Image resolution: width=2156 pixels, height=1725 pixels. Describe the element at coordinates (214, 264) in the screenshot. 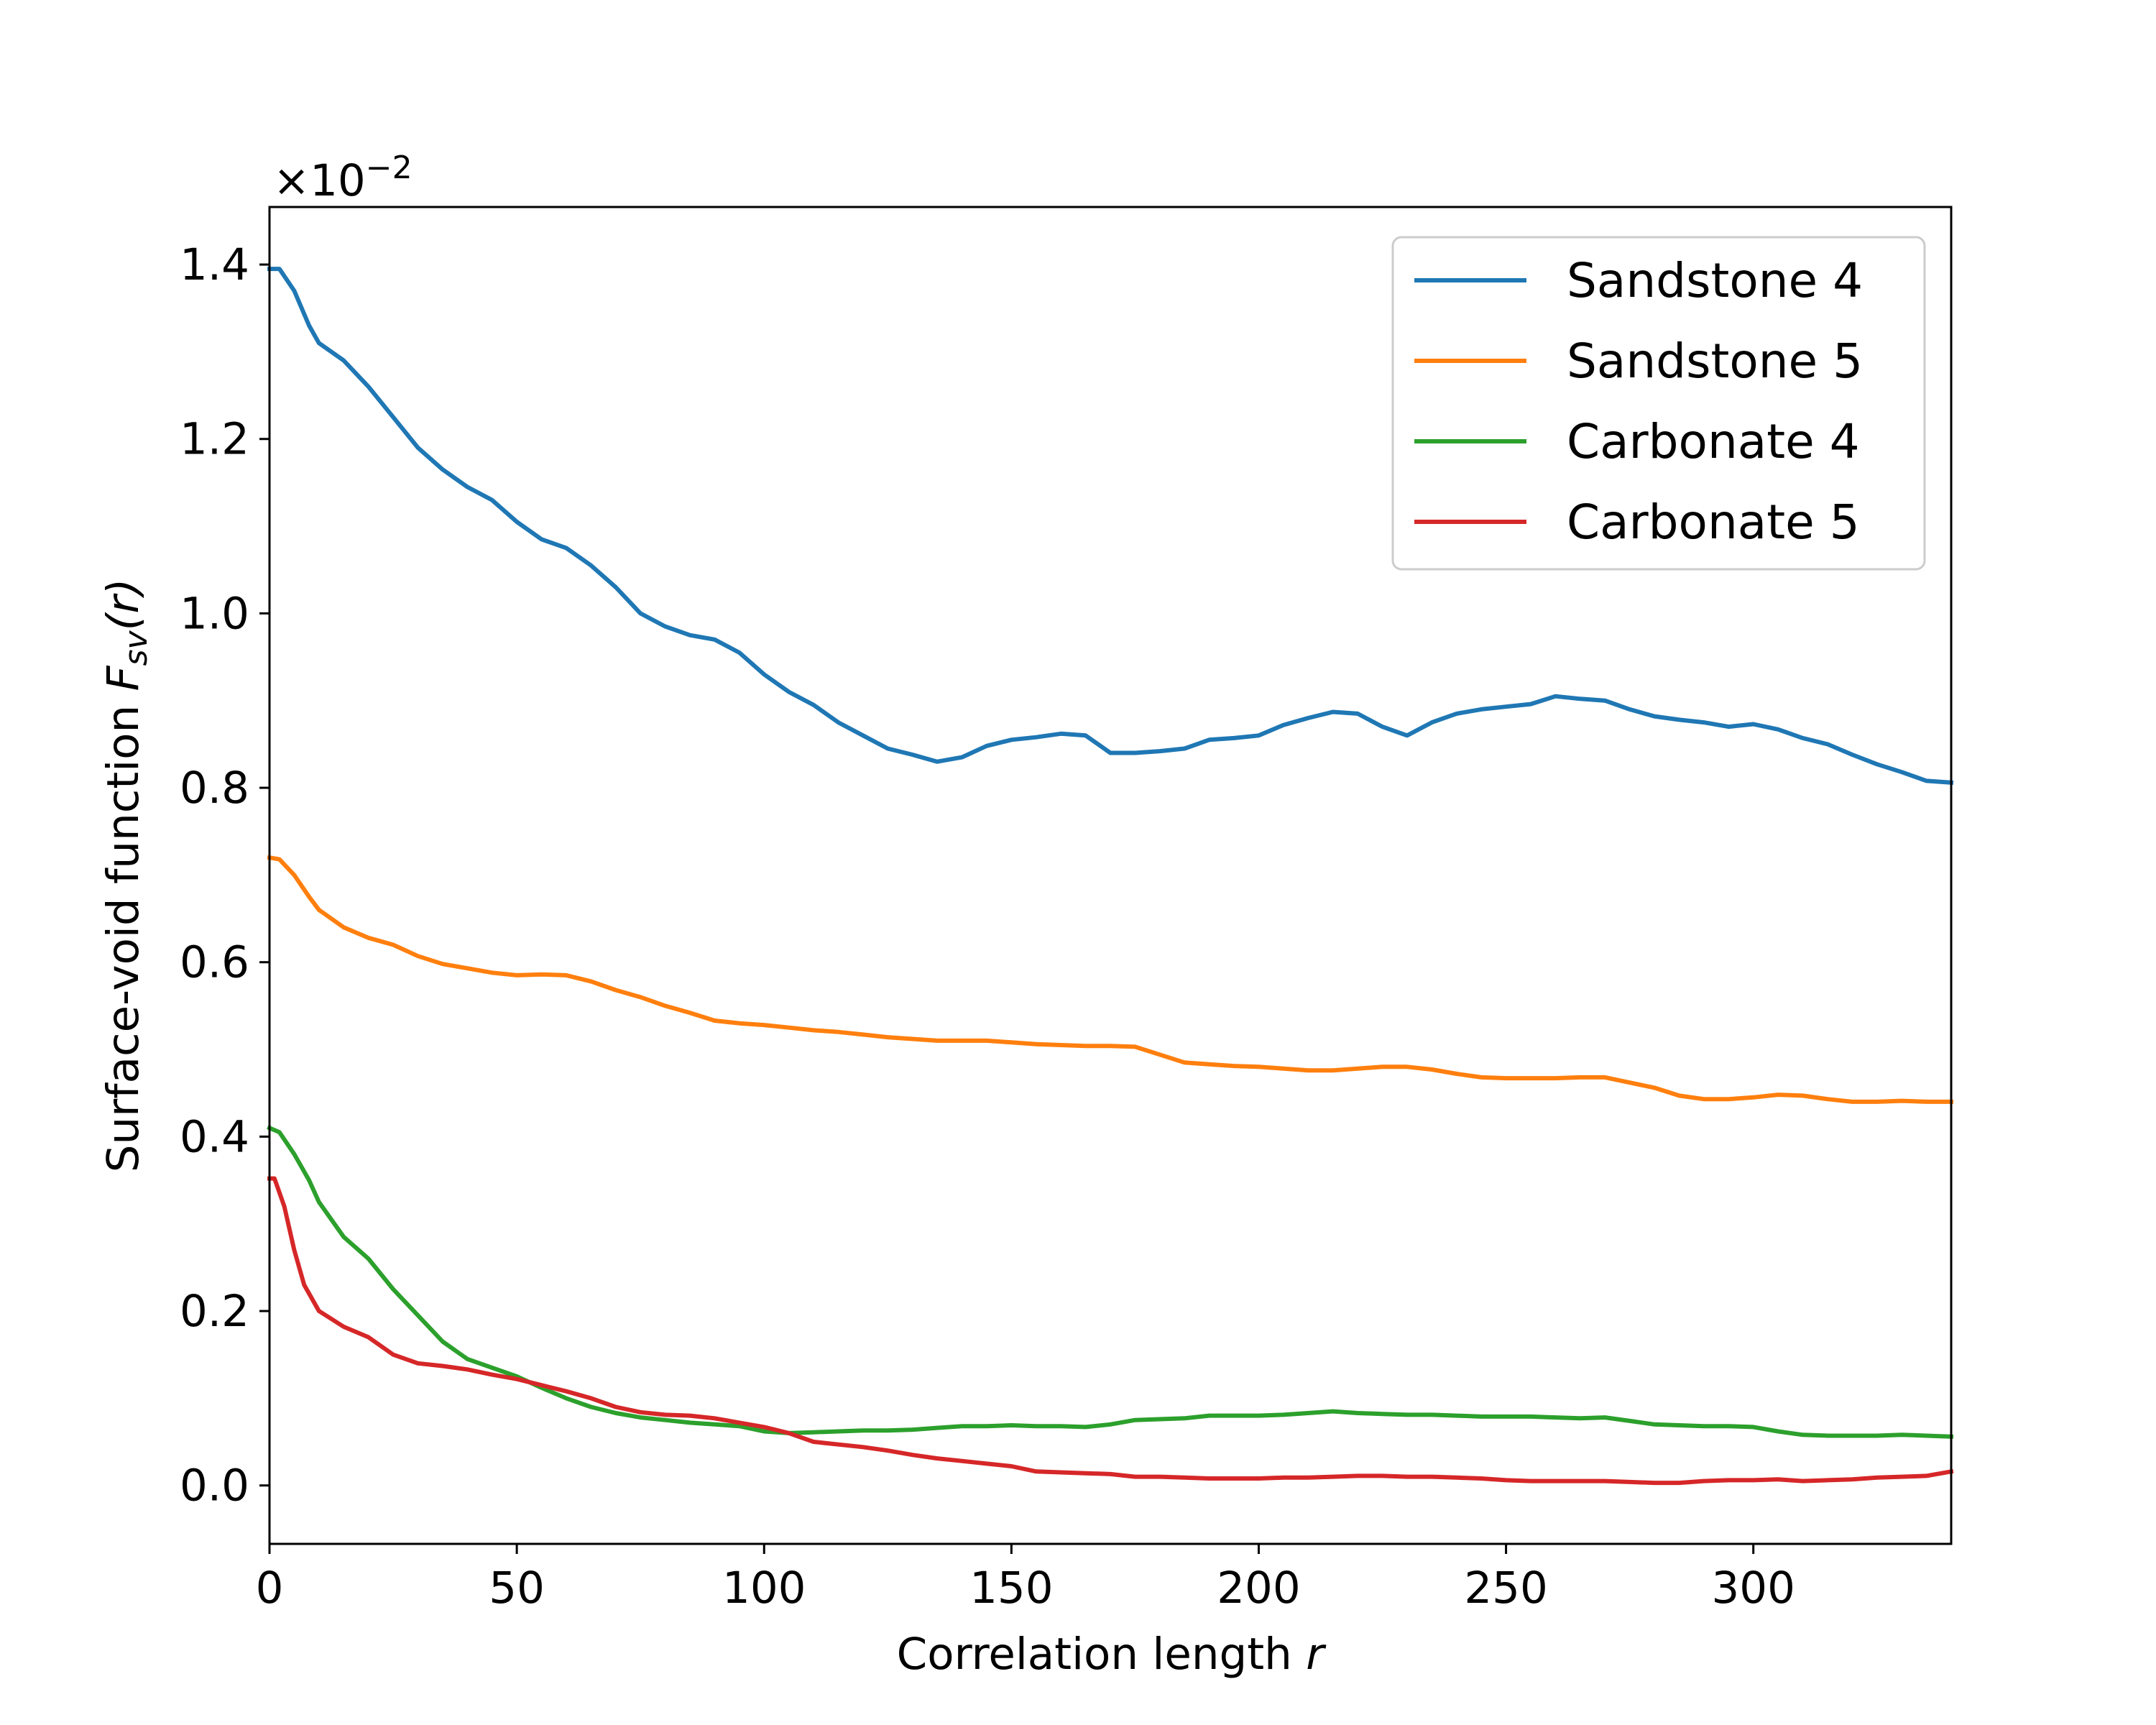

I see `y-tick-label: 1.4` at that location.